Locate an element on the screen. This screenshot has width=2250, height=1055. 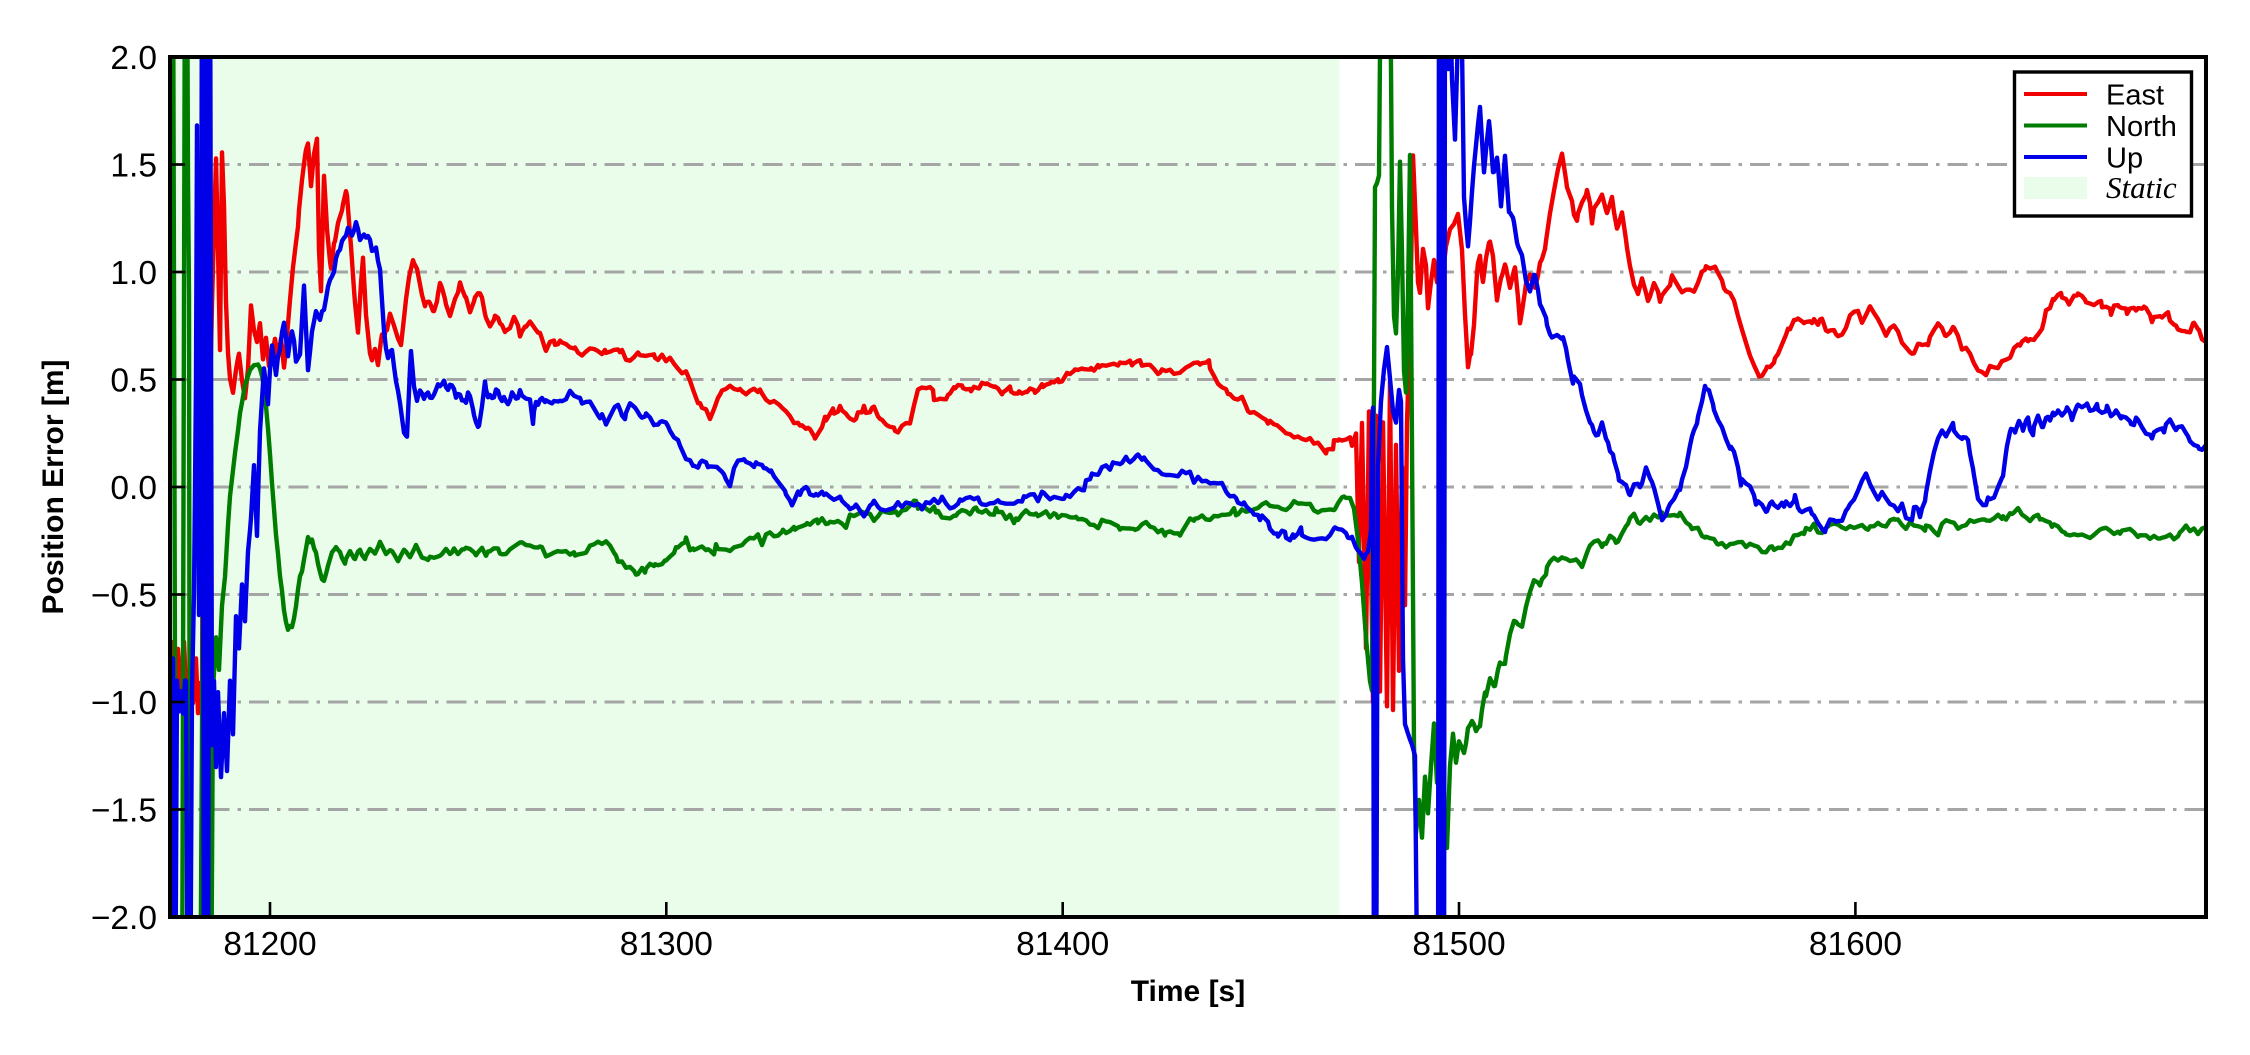
svg-text: −1.0 is located at coordinates (124, 703).